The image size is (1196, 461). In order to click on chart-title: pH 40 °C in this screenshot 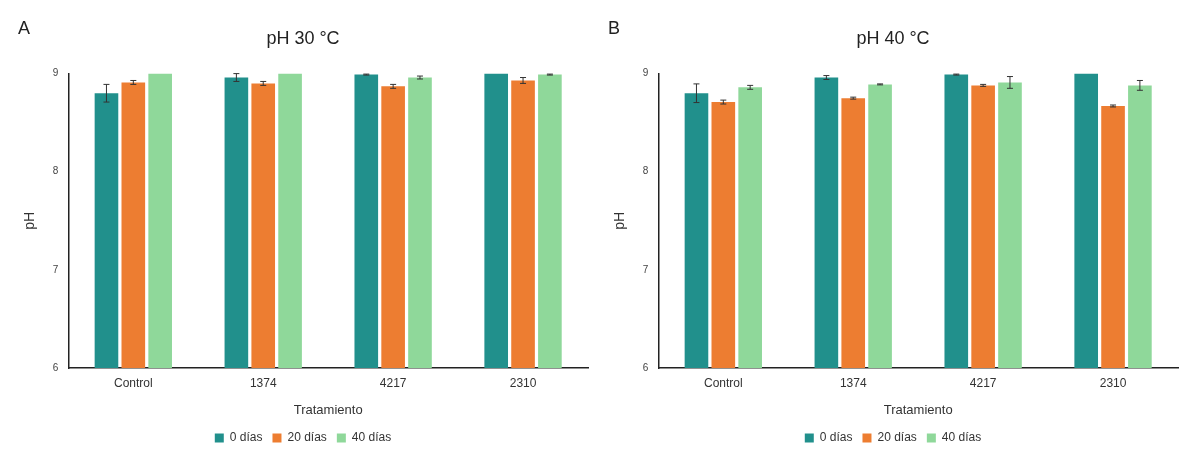, I will do `click(893, 37)`.